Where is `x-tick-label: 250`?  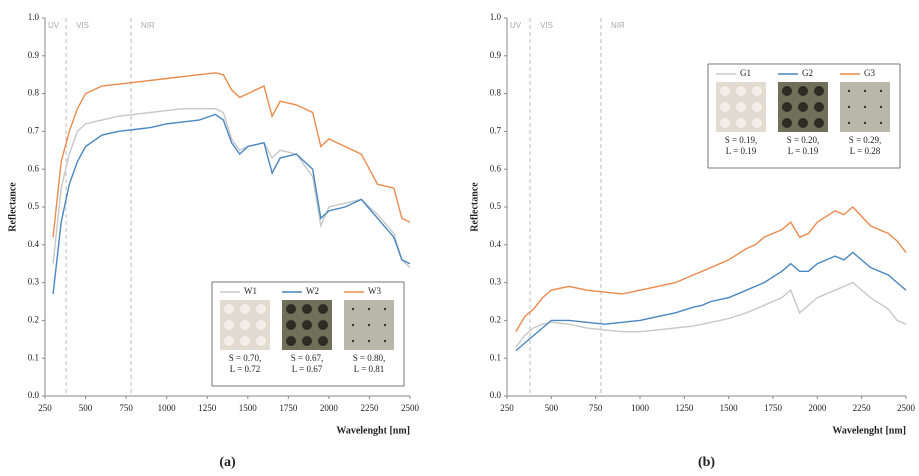 x-tick-label: 250 is located at coordinates (507, 408).